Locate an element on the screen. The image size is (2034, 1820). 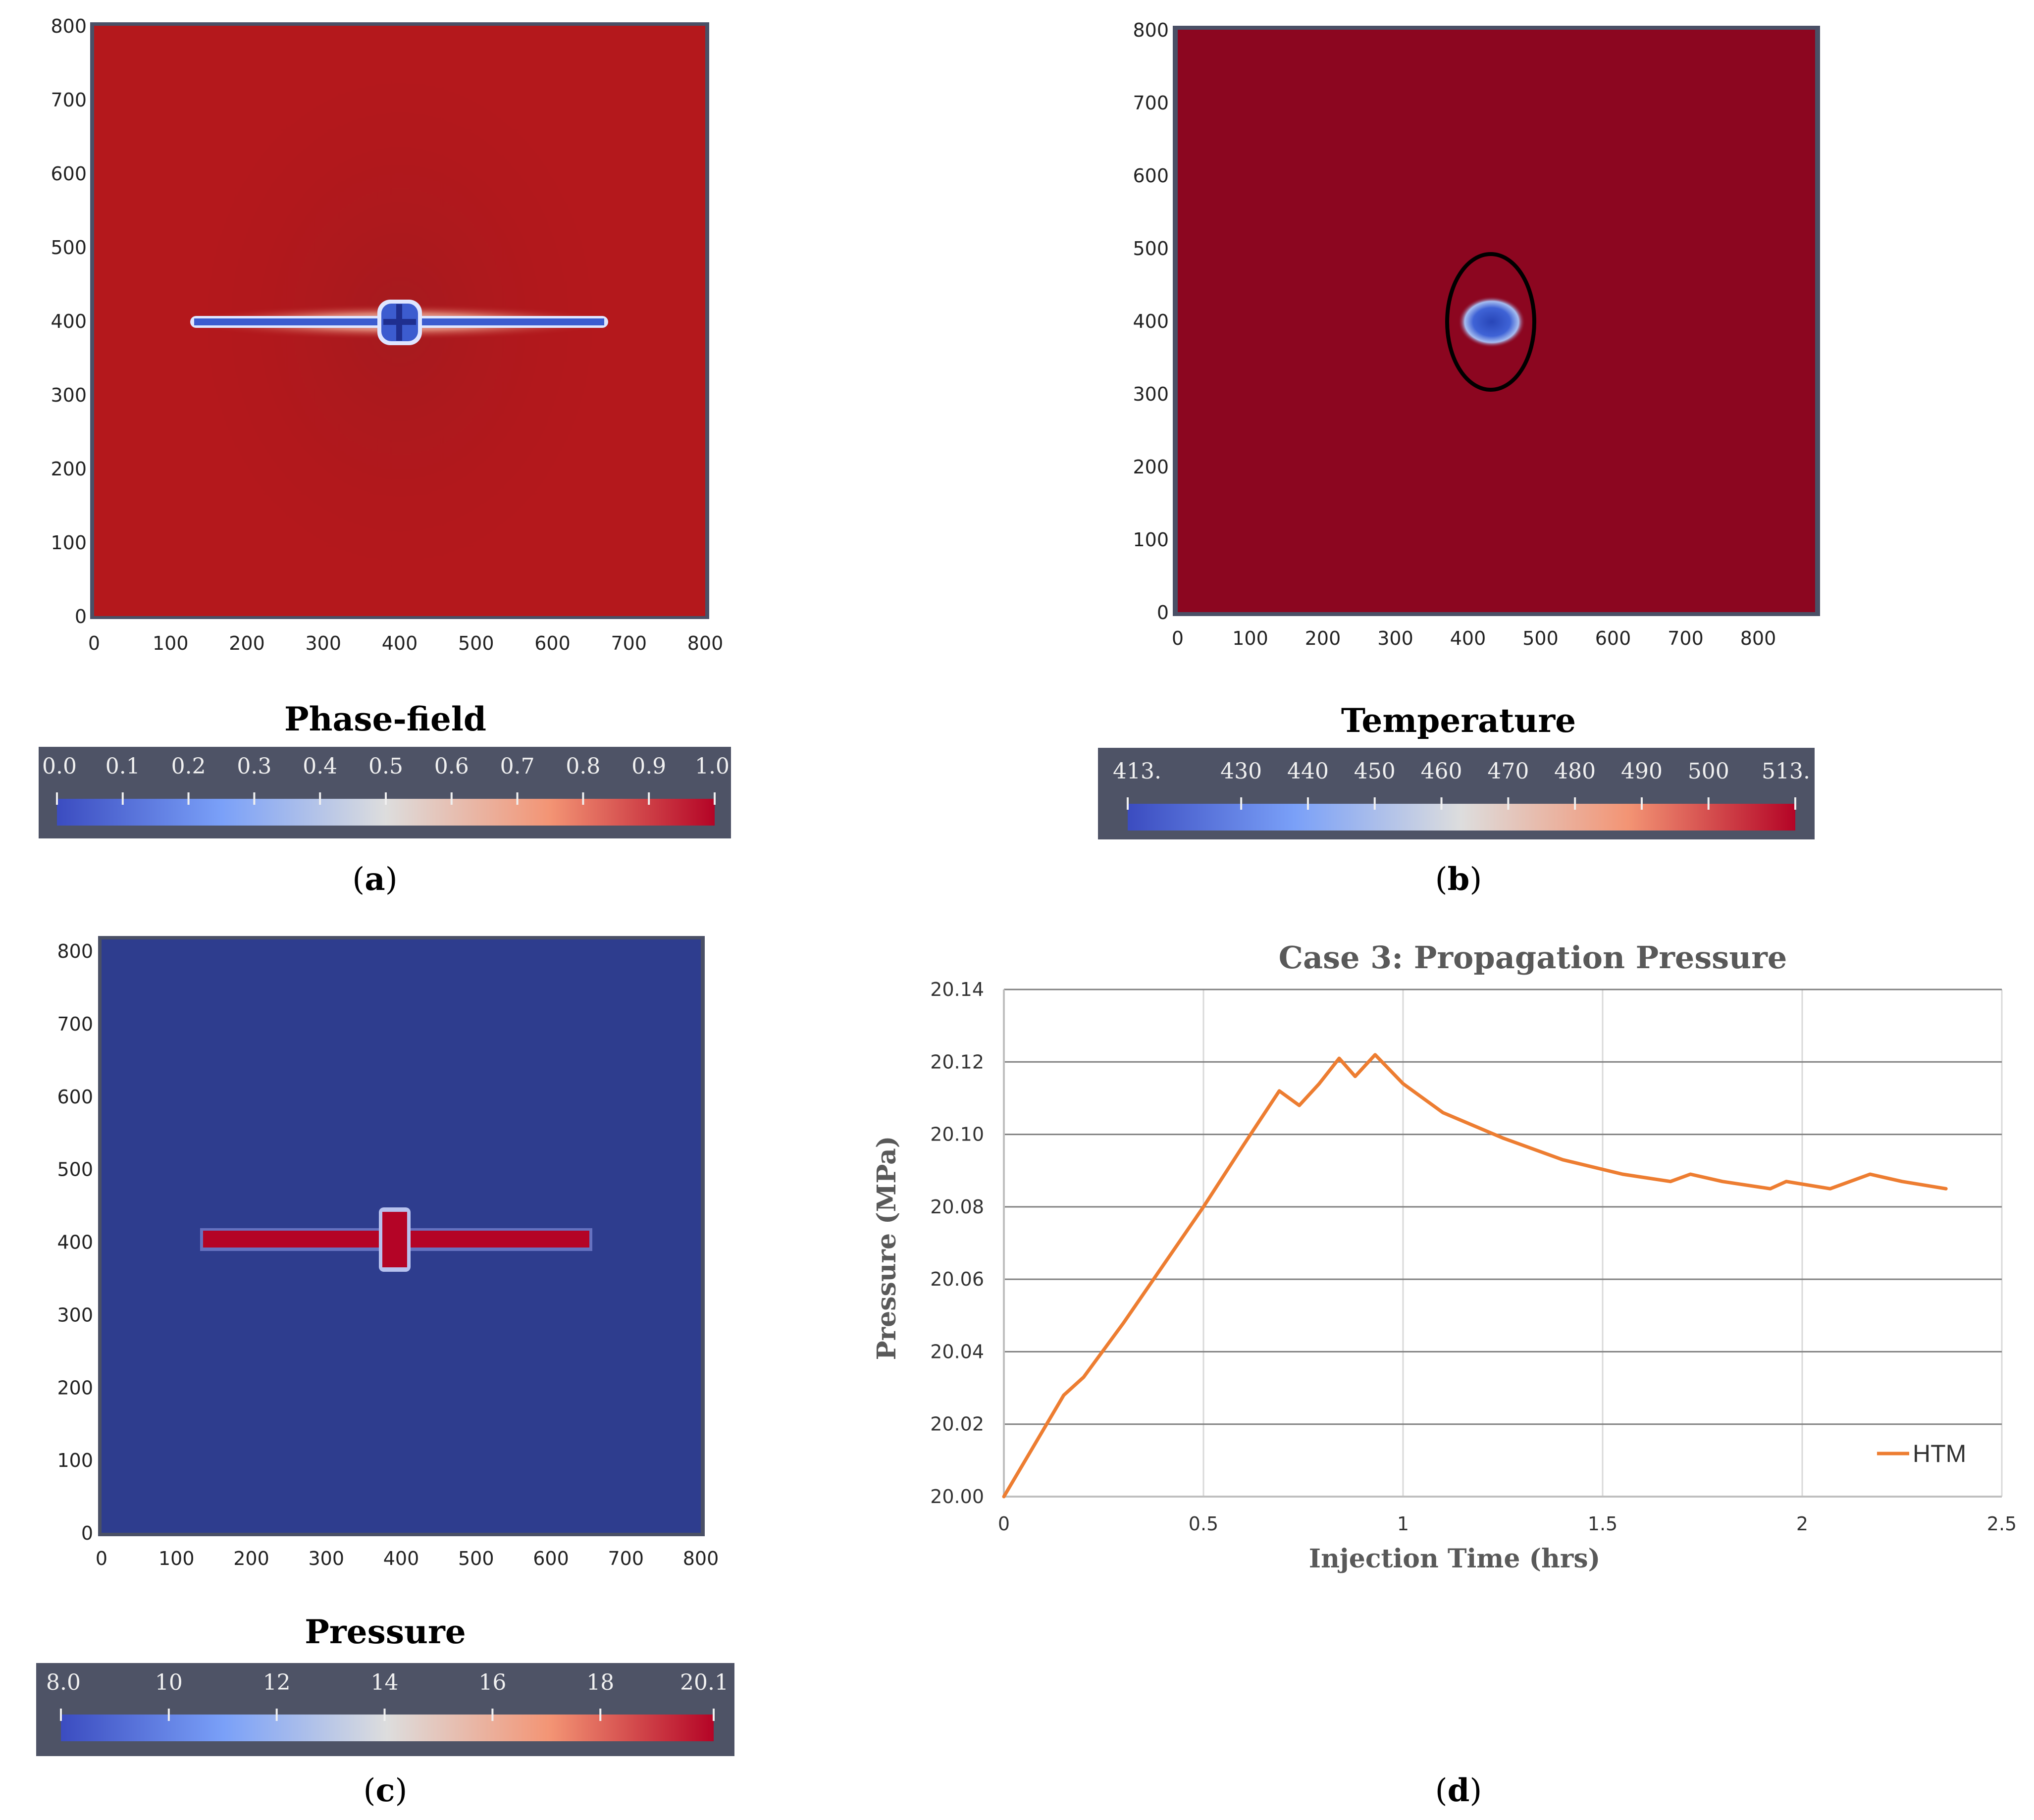
panel-c-x-tick-label: 500 is located at coordinates (476, 1558).